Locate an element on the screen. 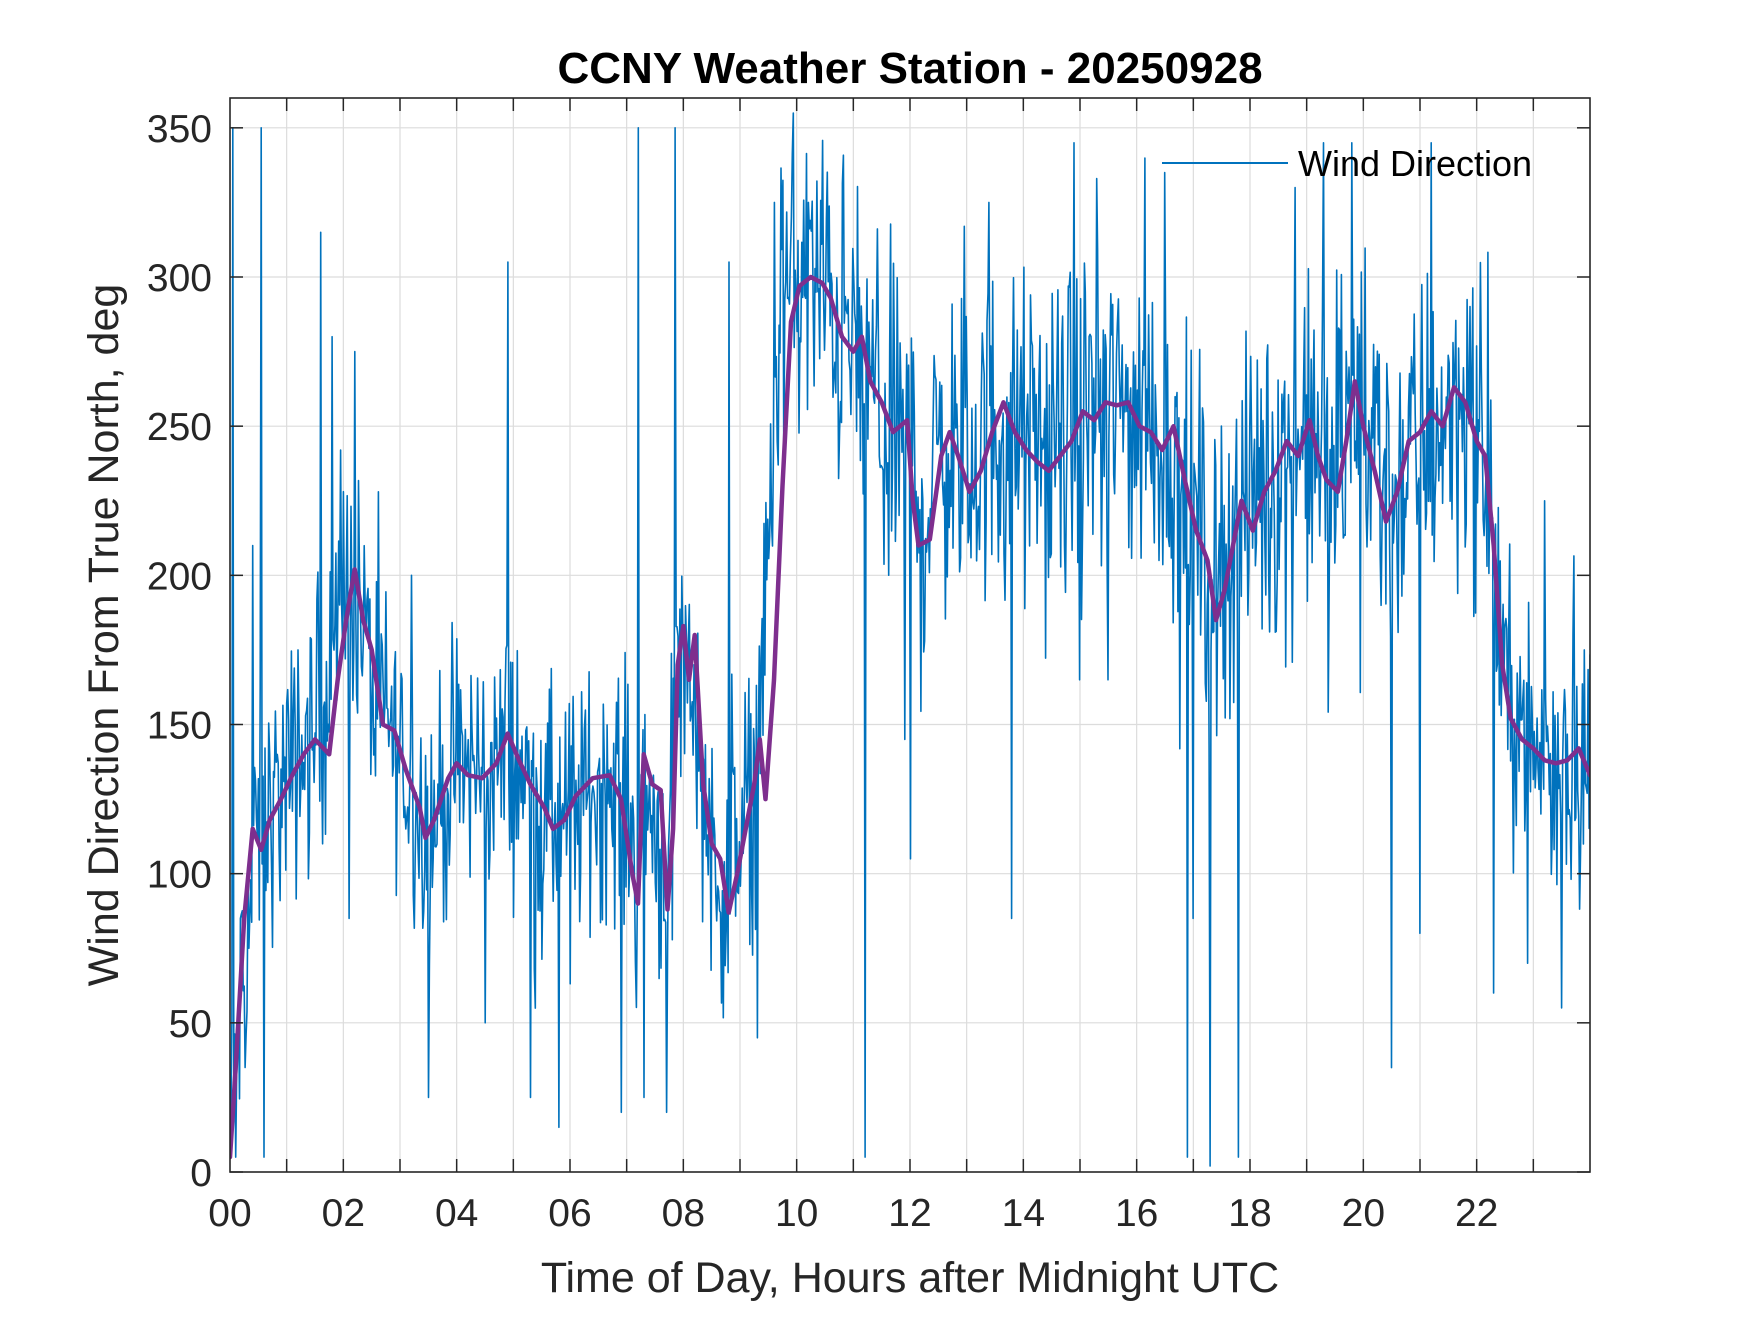 Image resolution: width=1750 pixels, height=1318 pixels. y-tick-label: 0 is located at coordinates (201, 1173).